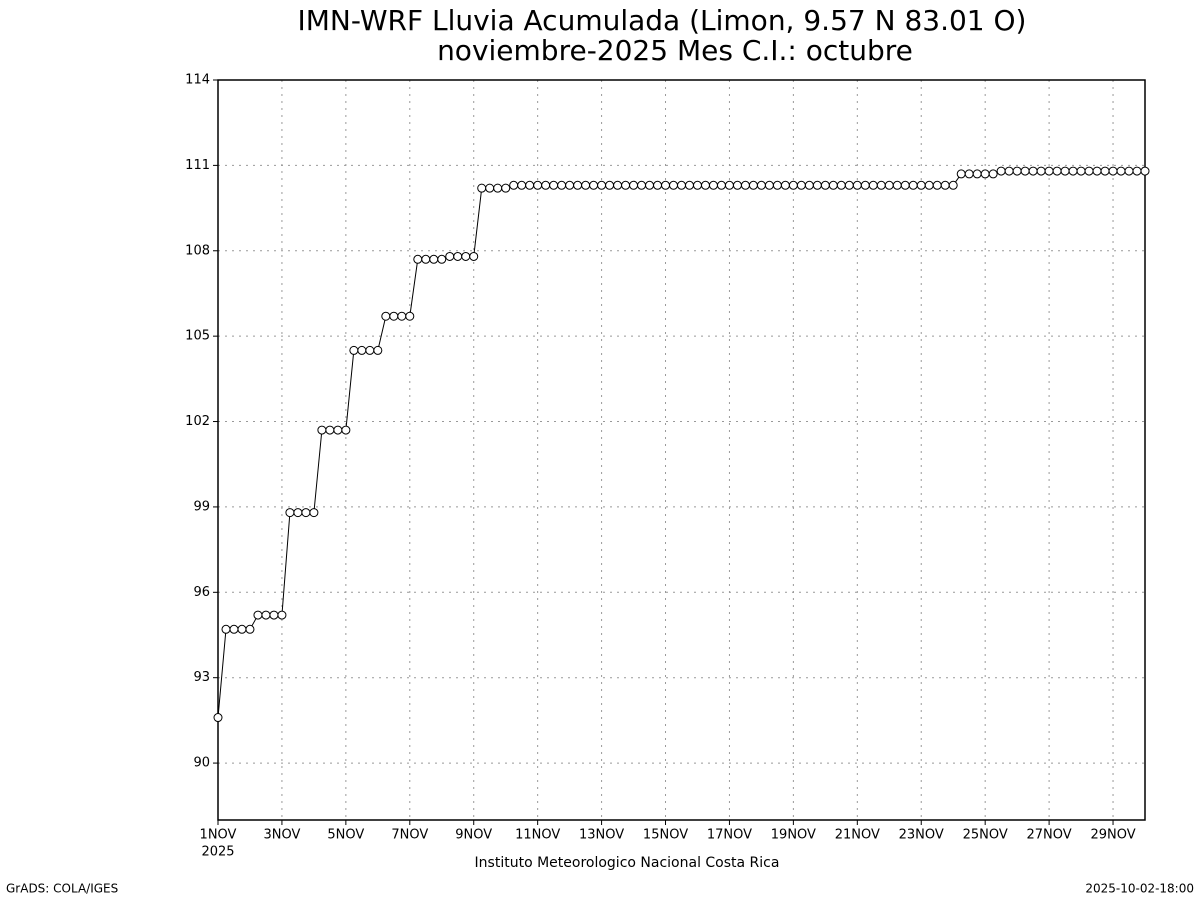  What do you see at coordinates (409, 835) in the screenshot?
I see `x-tick-label: 7NOV` at bounding box center [409, 835].